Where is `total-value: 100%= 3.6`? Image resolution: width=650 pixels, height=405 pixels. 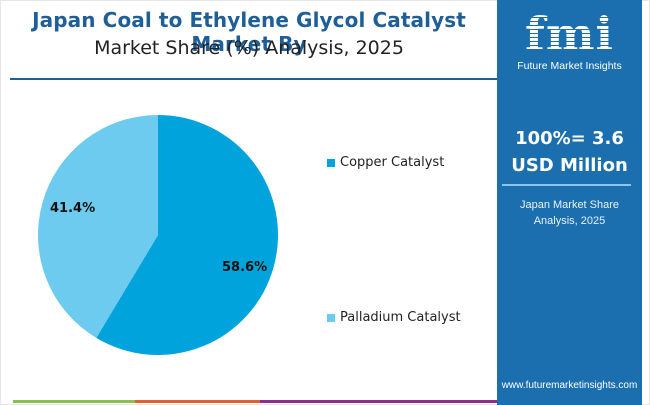 total-value: 100%= 3.6 is located at coordinates (569, 138).